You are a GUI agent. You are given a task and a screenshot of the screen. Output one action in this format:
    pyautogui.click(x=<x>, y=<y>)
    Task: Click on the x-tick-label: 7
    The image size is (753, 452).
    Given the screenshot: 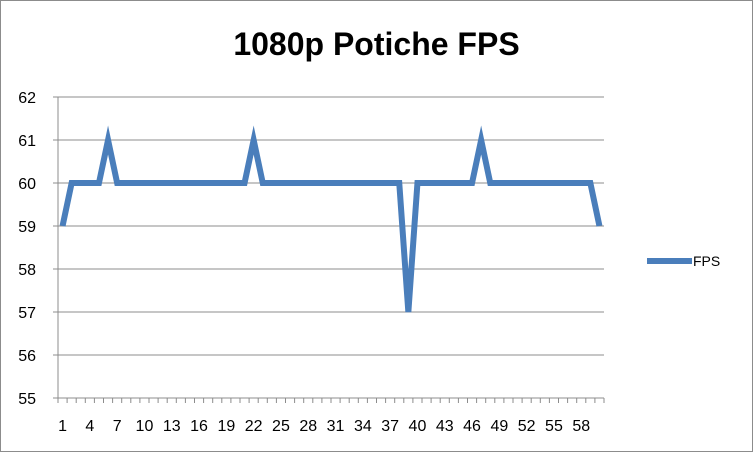 What is the action you would take?
    pyautogui.click(x=117, y=426)
    